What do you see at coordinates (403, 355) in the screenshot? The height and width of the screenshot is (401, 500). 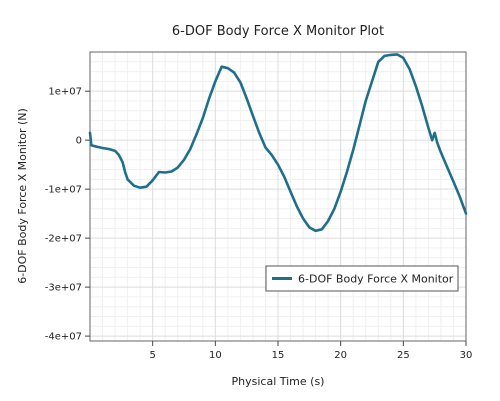 I see `x-tick-label: 25` at bounding box center [403, 355].